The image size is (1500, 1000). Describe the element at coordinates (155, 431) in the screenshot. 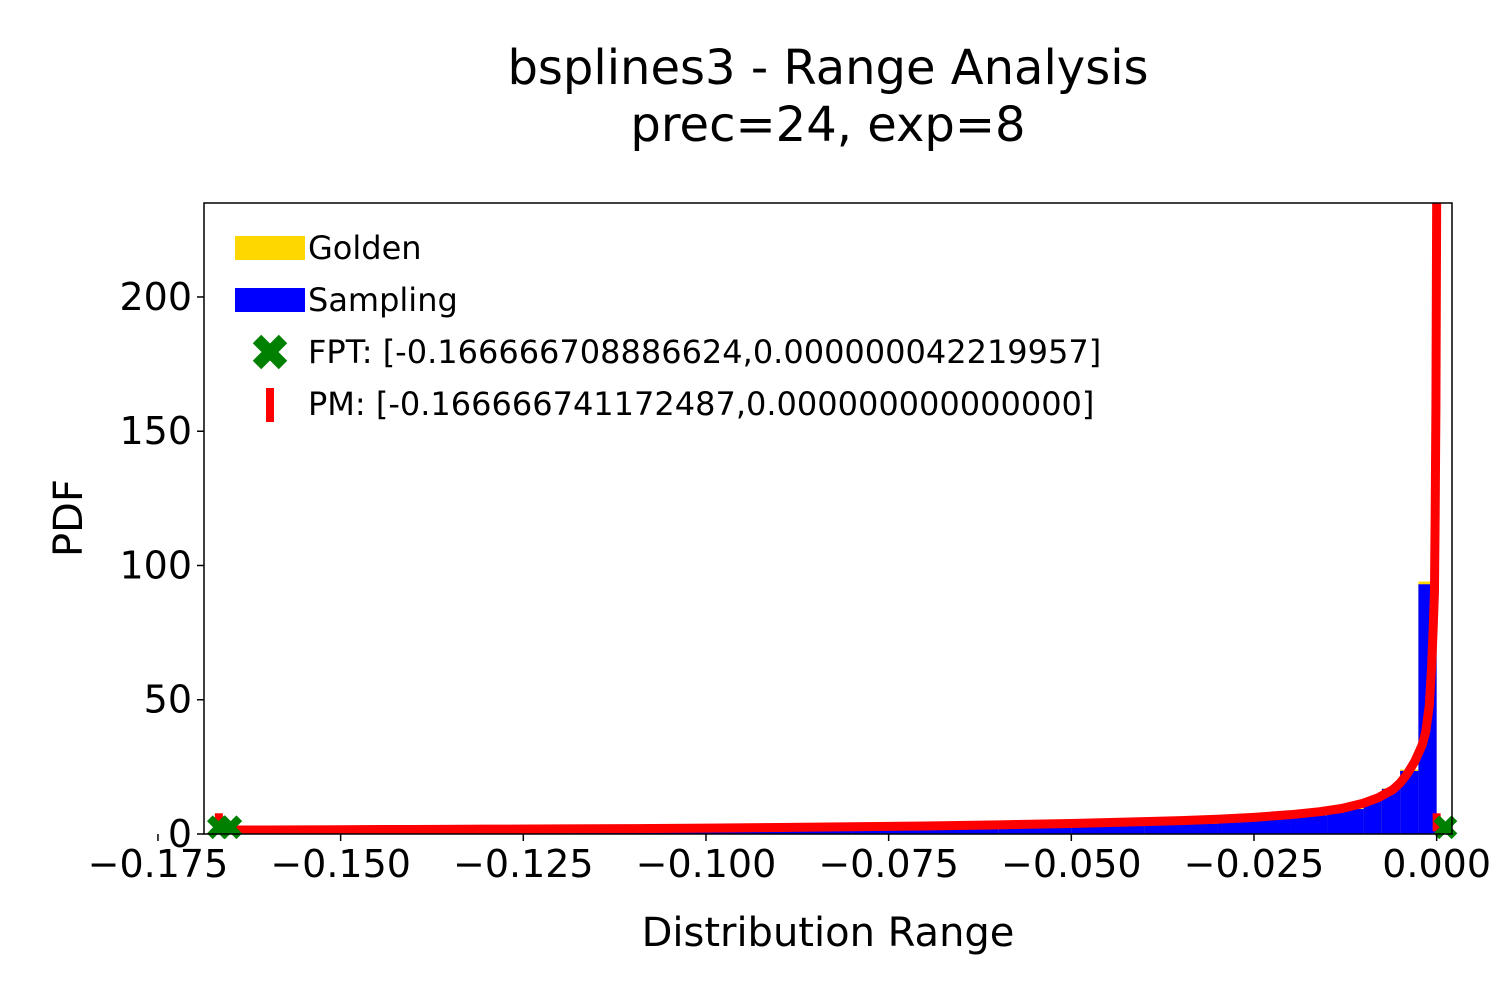

I see `y-tick-label: 150` at that location.